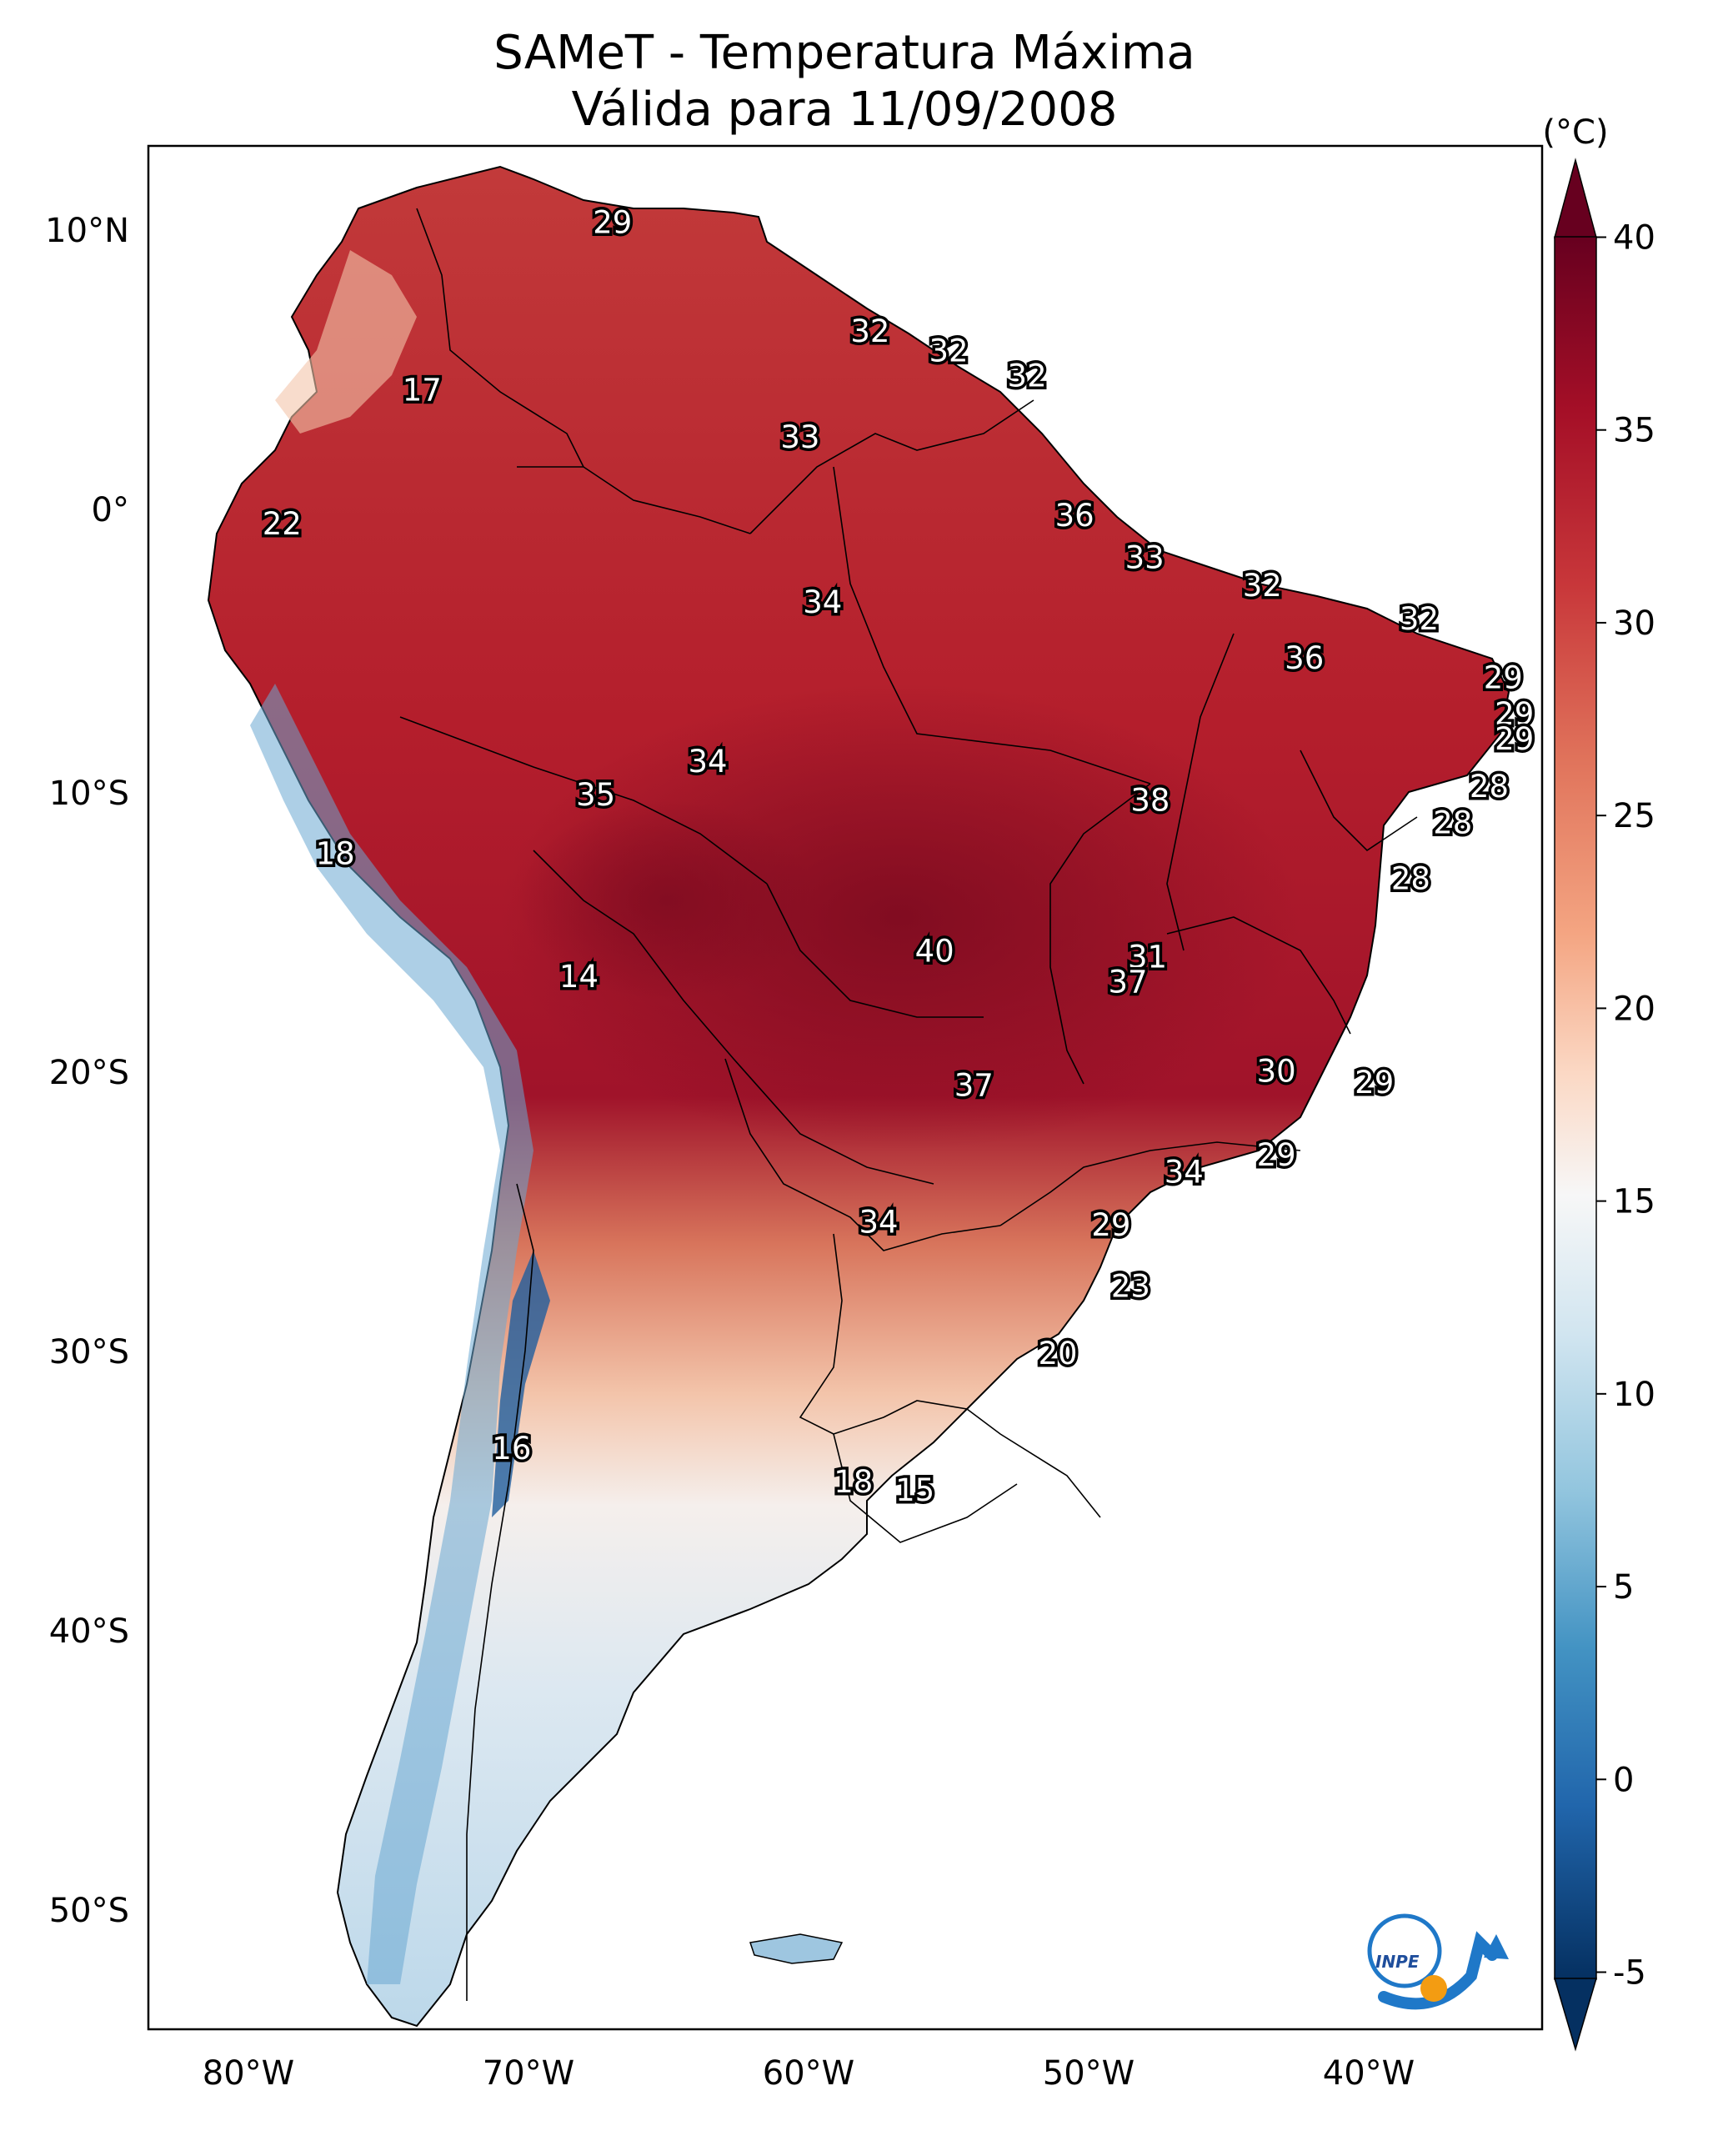 Image resolution: width=1723 pixels, height=2156 pixels. I want to click on station-value-label: 40, so click(934, 952).